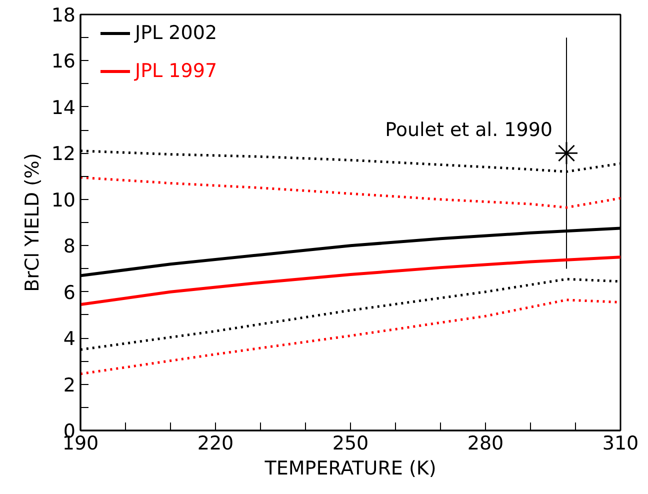 The image size is (648, 494). Describe the element at coordinates (215, 443) in the screenshot. I see `x-tick-label: 220` at that location.